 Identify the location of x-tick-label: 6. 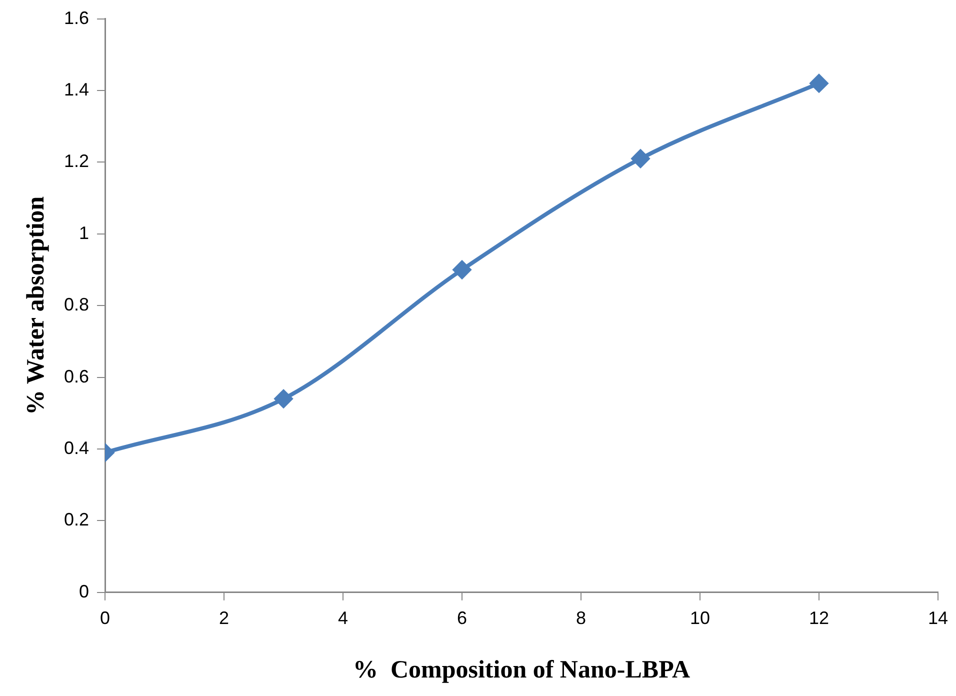
(462, 618).